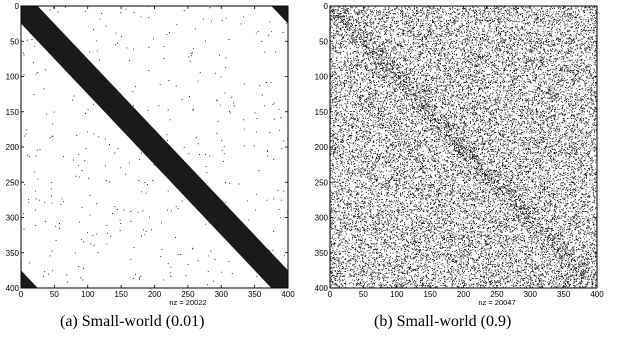  Describe the element at coordinates (496, 302) in the screenshot. I see `nz-label-b: nz = 20047` at that location.